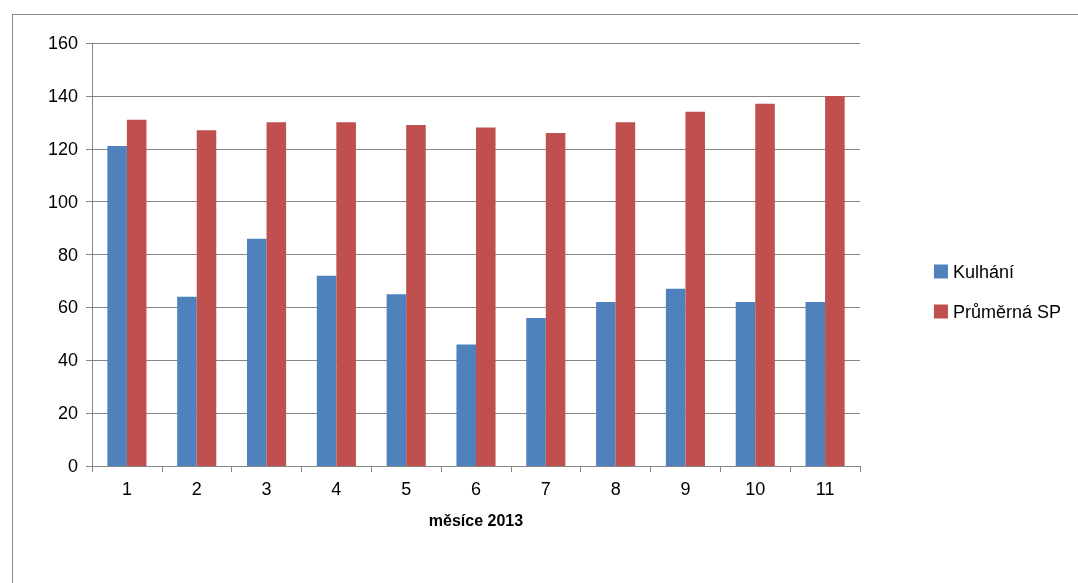 The width and height of the screenshot is (1078, 583). What do you see at coordinates (615, 489) in the screenshot?
I see `x-tick-label: 8` at bounding box center [615, 489].